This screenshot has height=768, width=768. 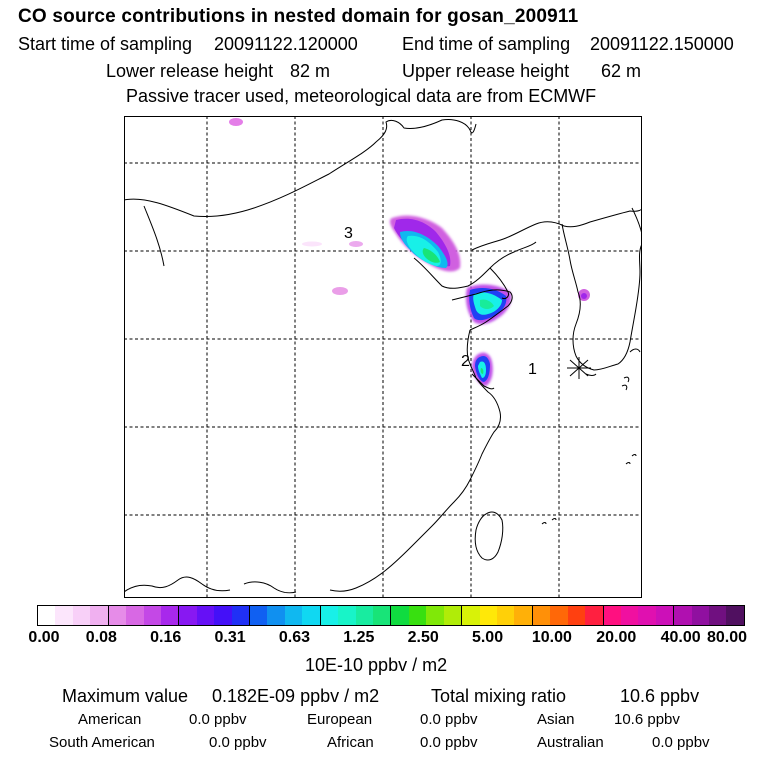 What do you see at coordinates (647, 719) in the screenshot?
I see `region-asian-value: 10.6 ppbv` at bounding box center [647, 719].